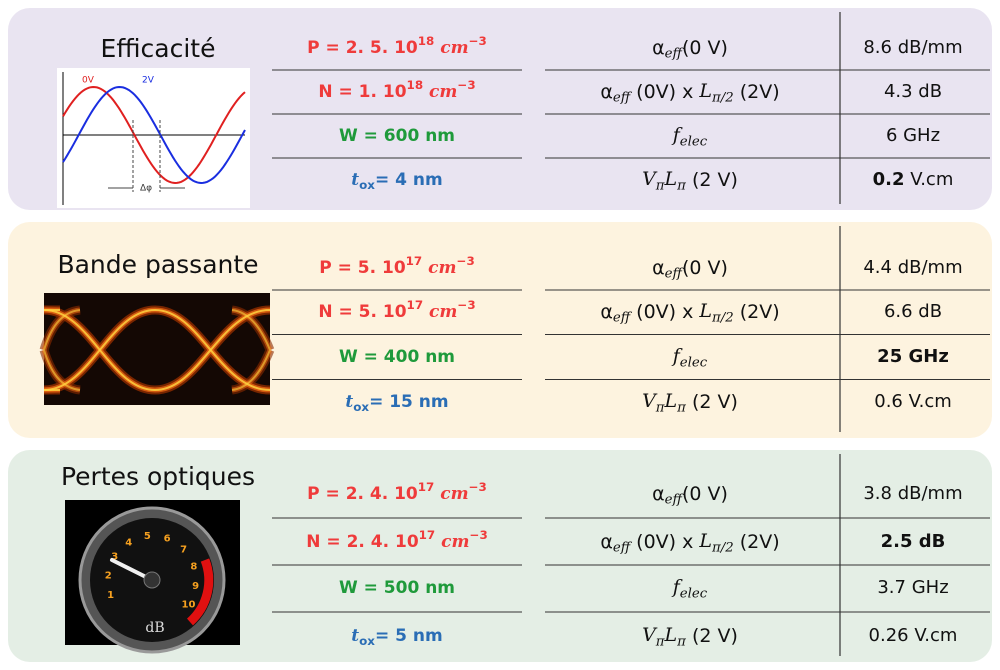 The height and width of the screenshot is (670, 1000). Describe the element at coordinates (147, 536) in the screenshot. I see `gauge-number: 5` at that location.